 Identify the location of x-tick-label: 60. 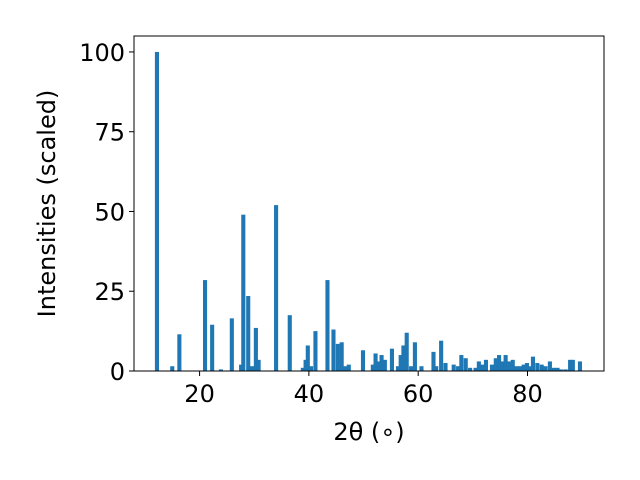
(418, 394).